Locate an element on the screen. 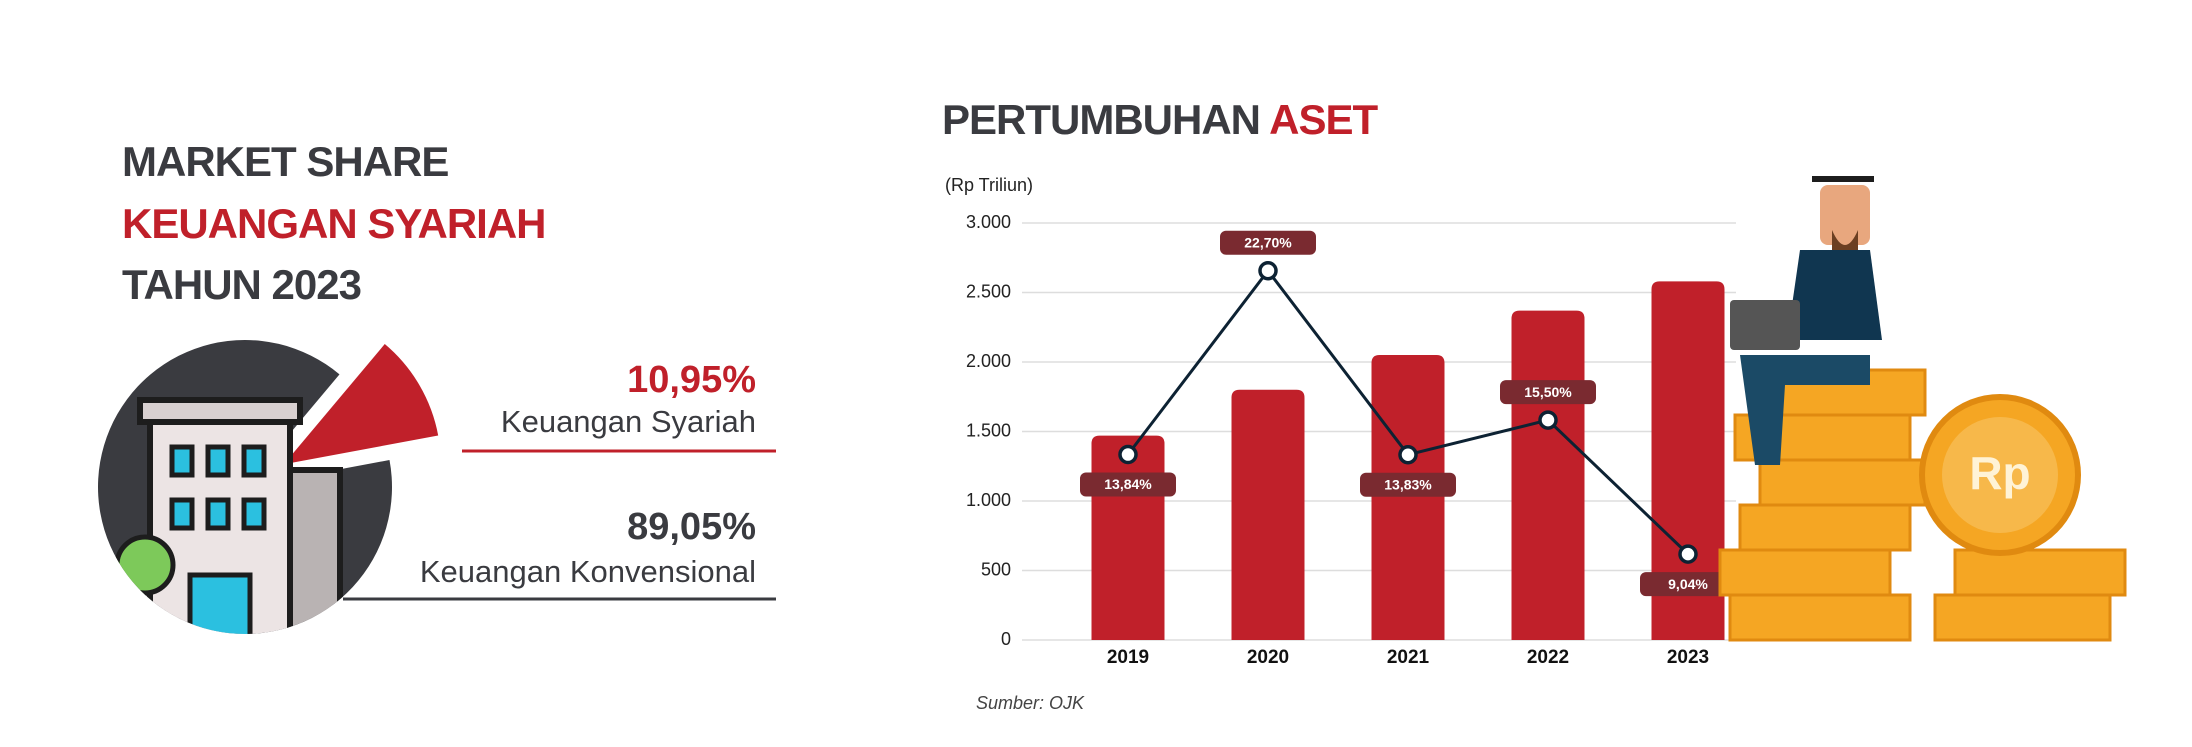 This screenshot has height=747, width=2192. x-tick-label: 2019 is located at coordinates (1128, 657).